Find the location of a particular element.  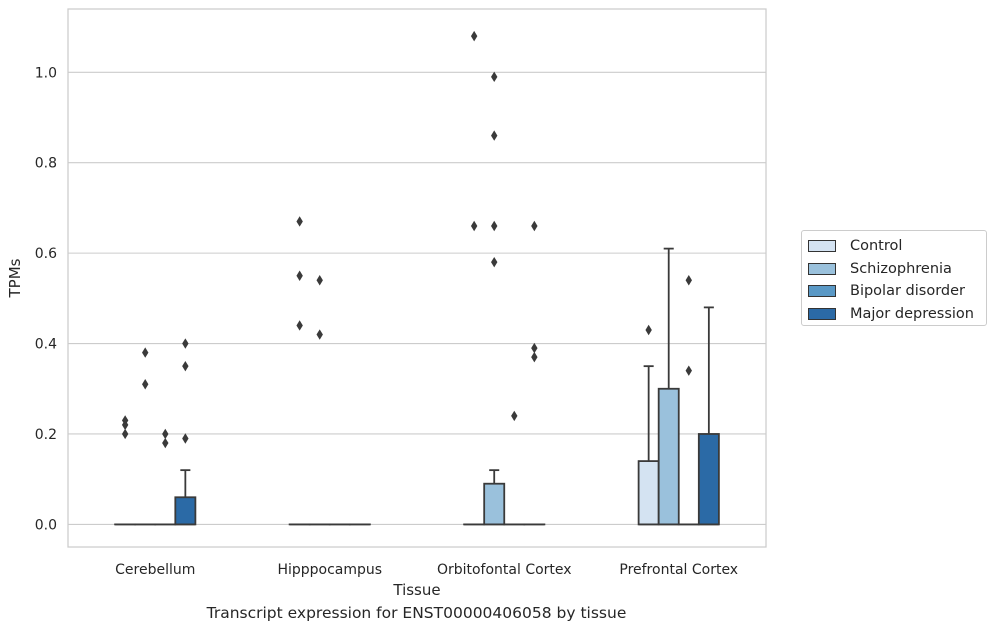

legend-item-major-depression: Major depression is located at coordinates (894, 314).